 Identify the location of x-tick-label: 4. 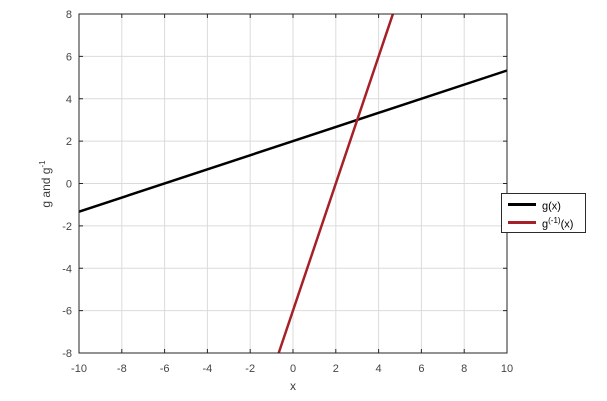
(379, 369).